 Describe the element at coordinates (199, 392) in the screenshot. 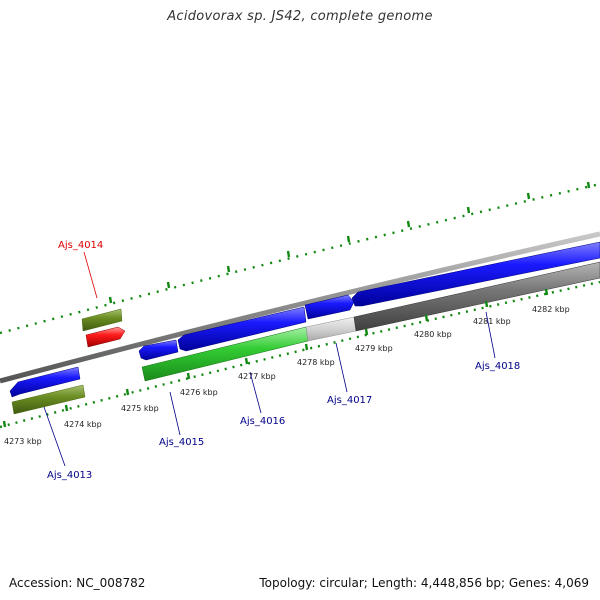

I see `tick-label: 4276 kbp` at that location.